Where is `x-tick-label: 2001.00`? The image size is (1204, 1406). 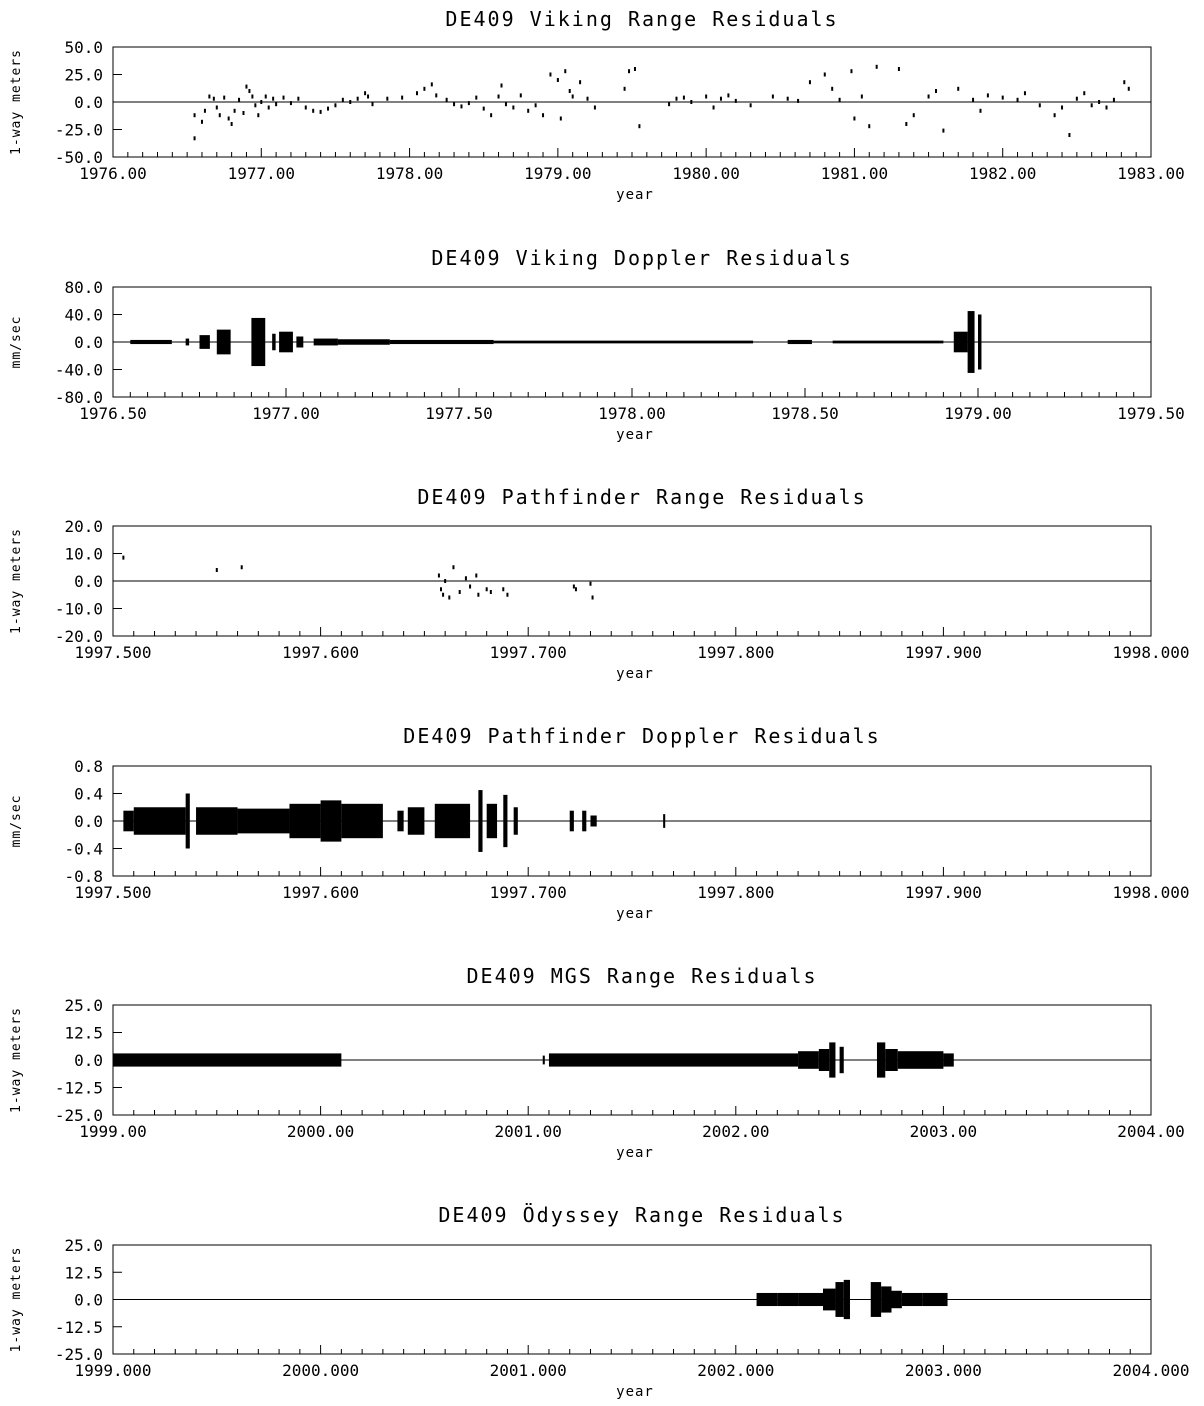 x-tick-label: 2001.00 is located at coordinates (527, 1131).